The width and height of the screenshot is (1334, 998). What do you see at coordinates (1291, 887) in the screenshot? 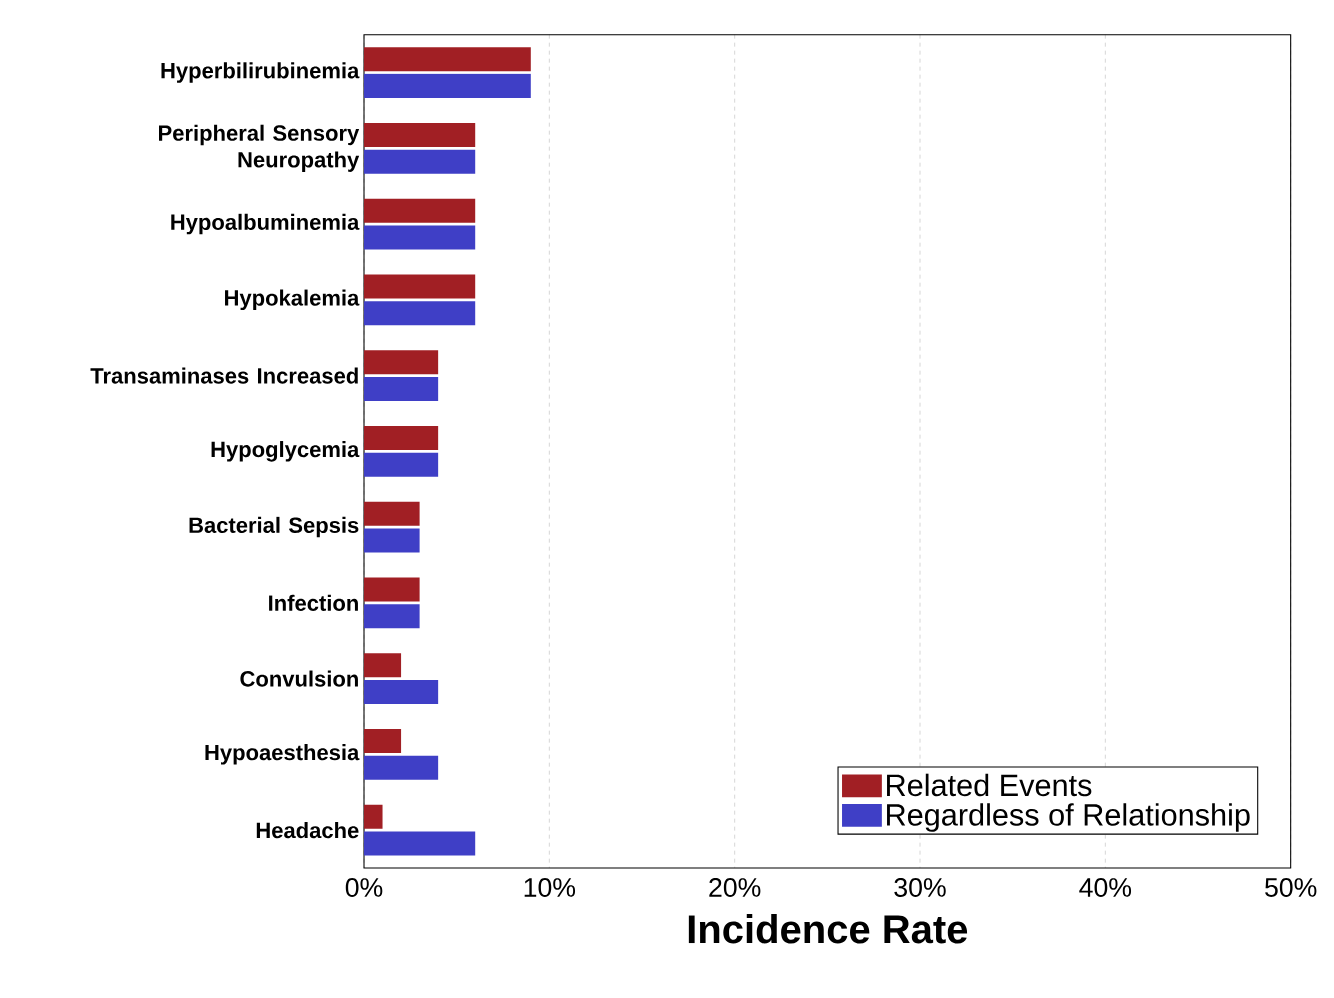
I see `x-tick-label: 50%` at bounding box center [1291, 887].